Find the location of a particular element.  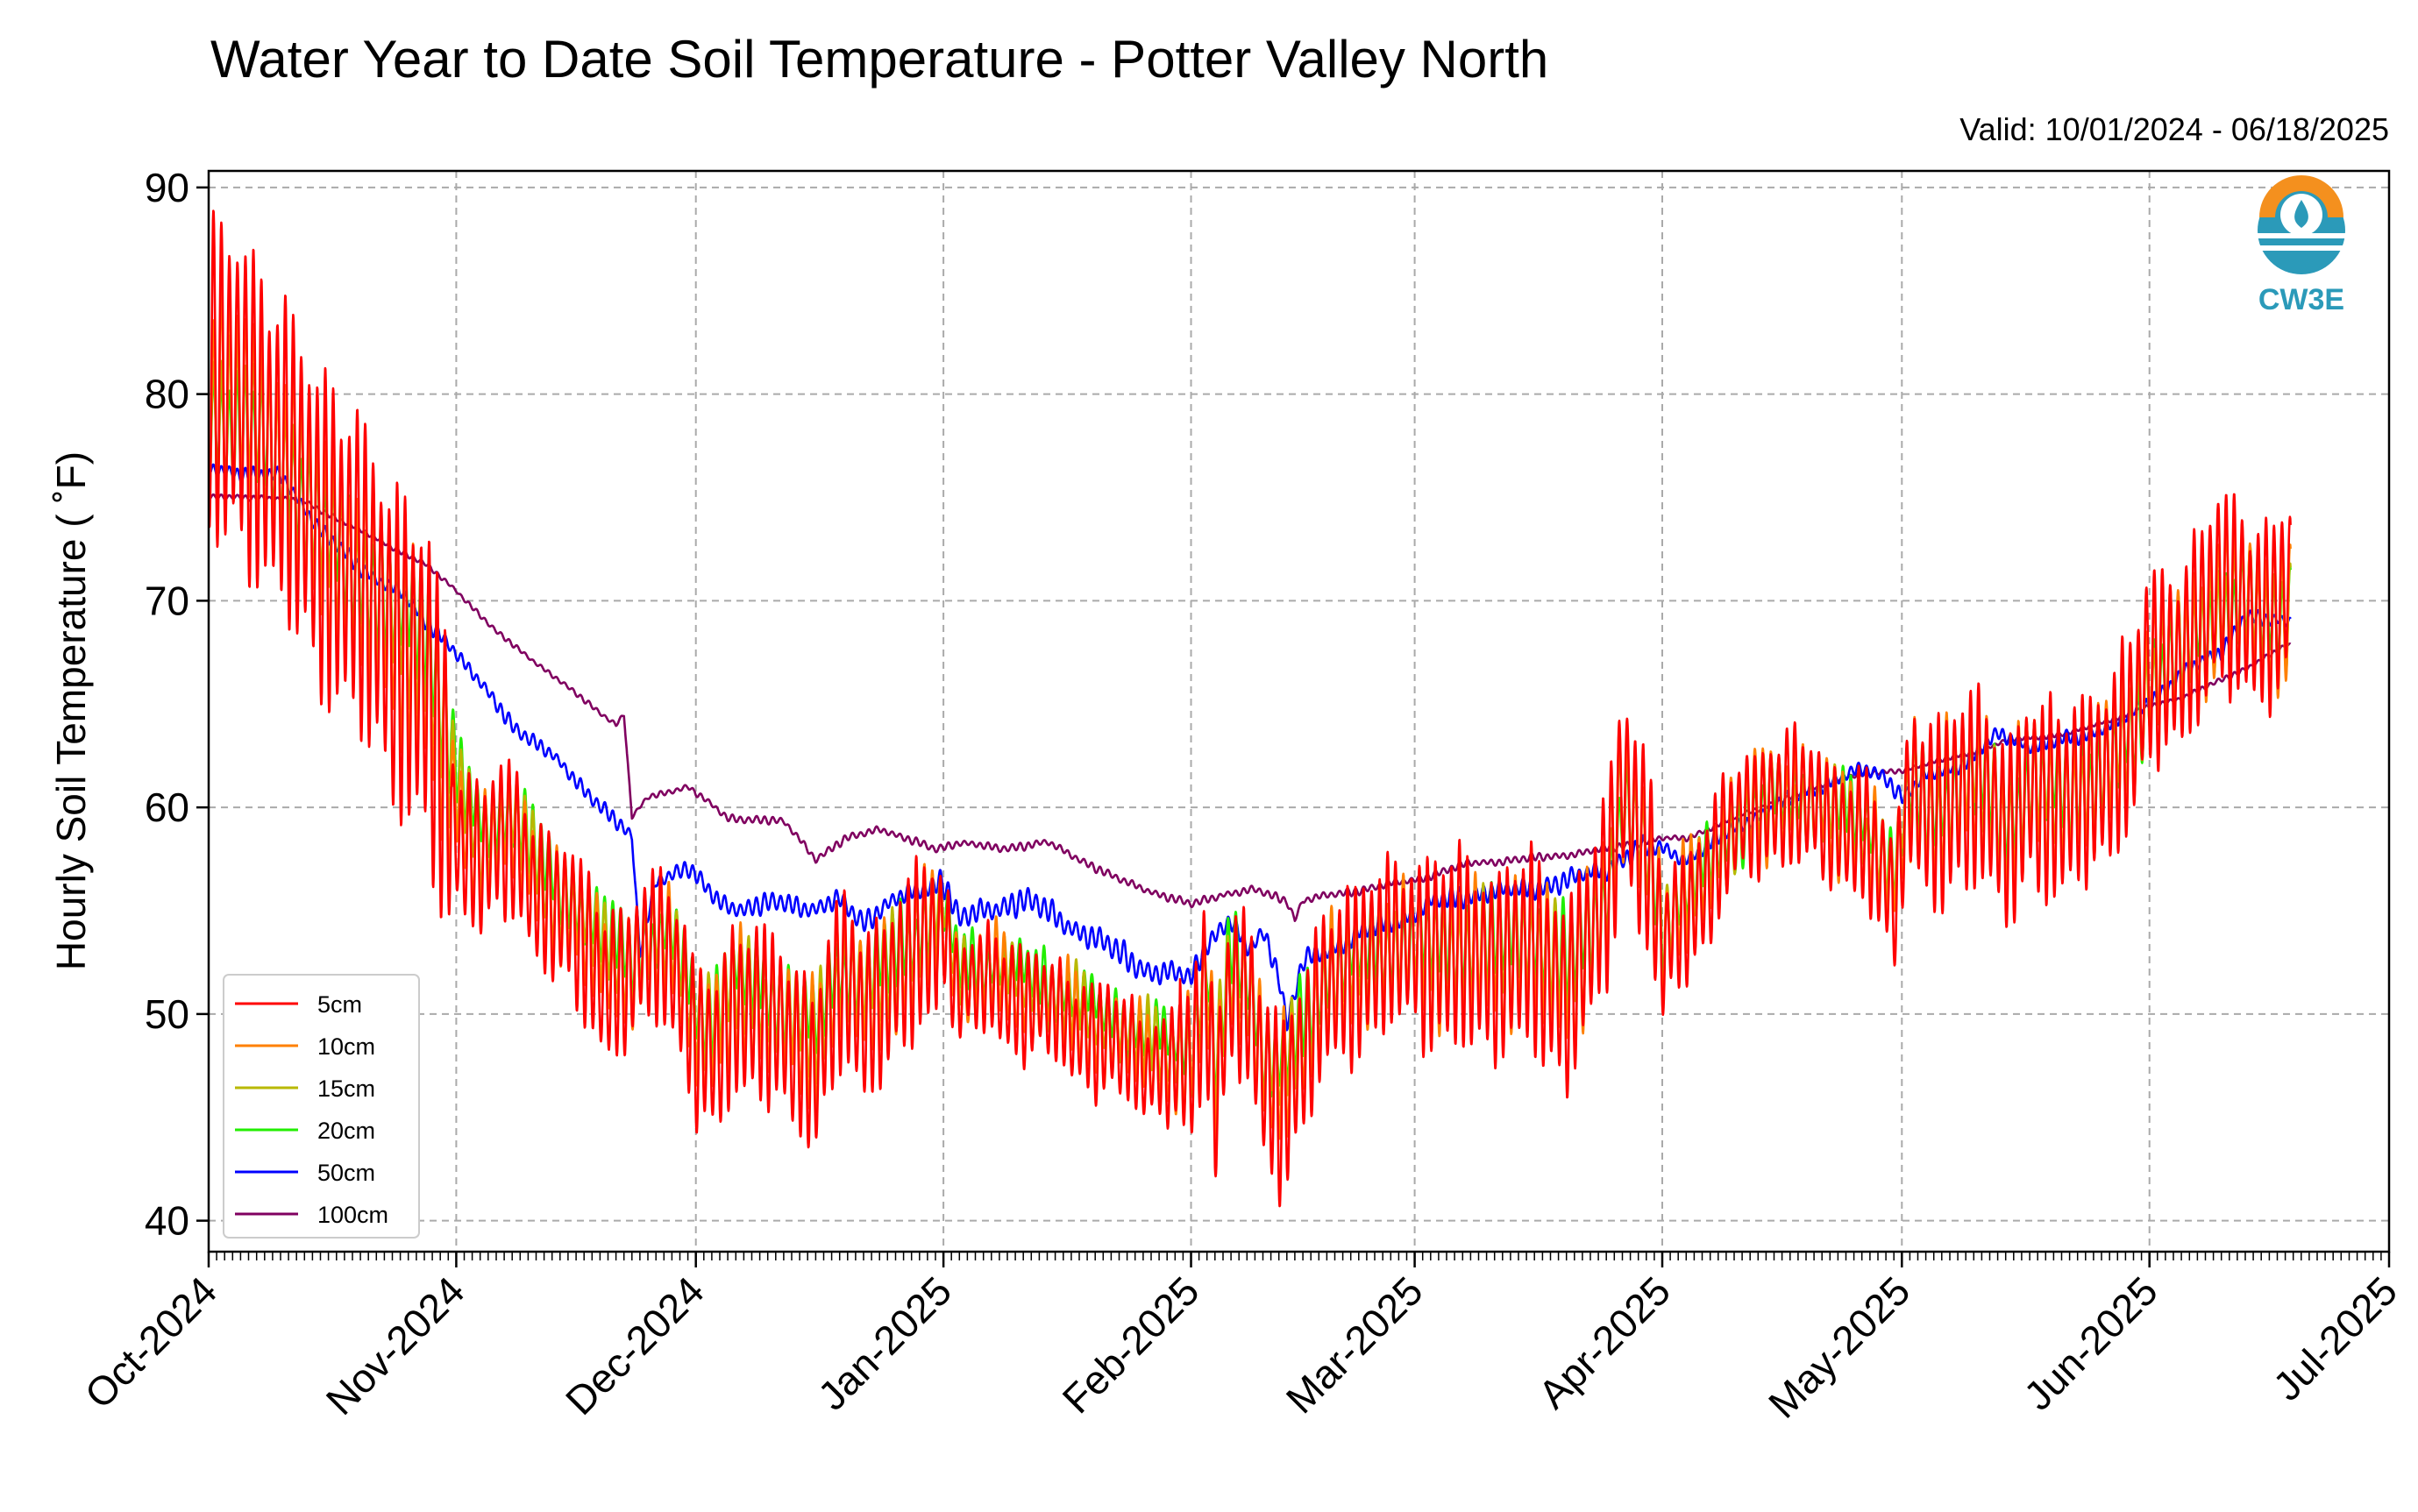

x-tick-label: Nov-2024 is located at coordinates (395, 1345).